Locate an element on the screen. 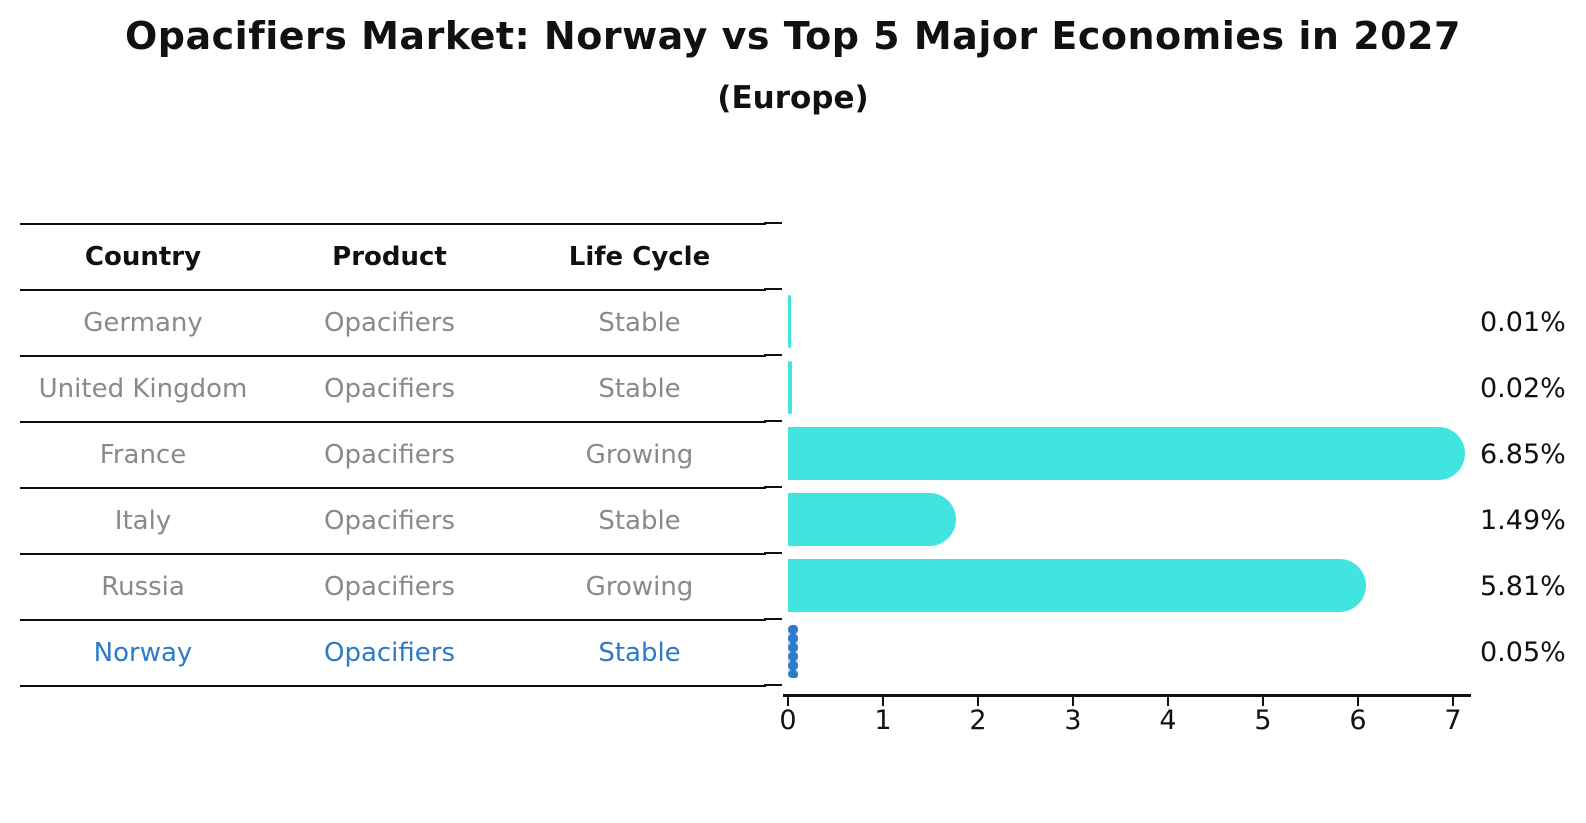  table-row-norway: Norway Opacifiers Stable is located at coordinates (393, 652).